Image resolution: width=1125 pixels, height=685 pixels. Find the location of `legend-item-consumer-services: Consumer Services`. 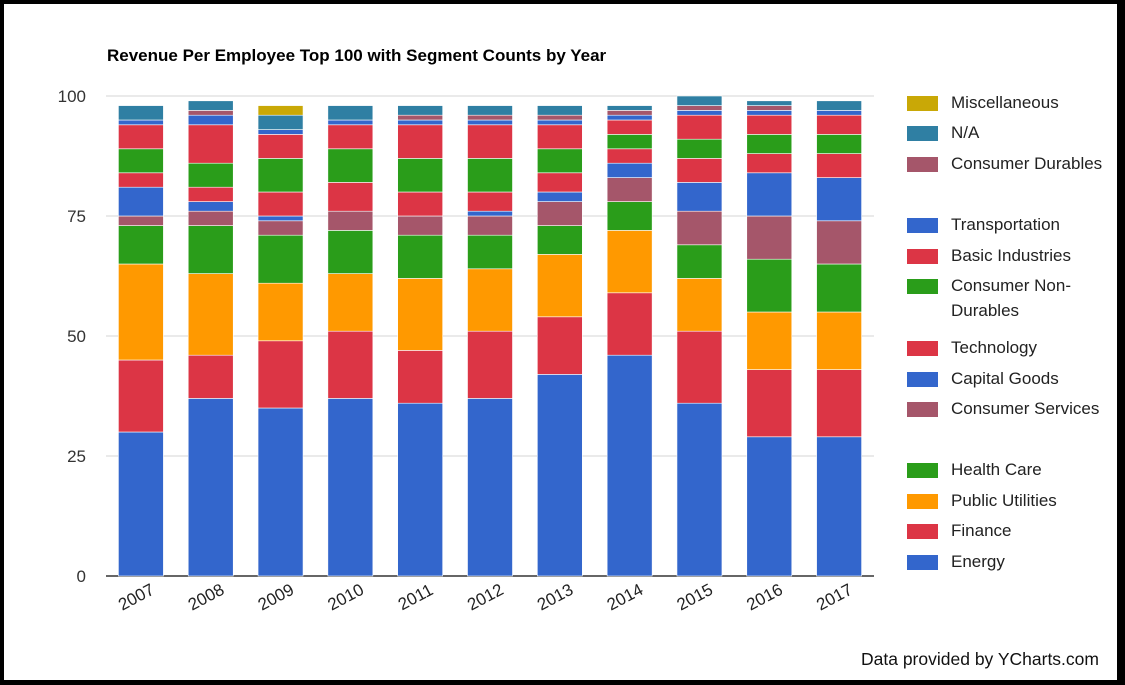

legend-item-consumer-services: Consumer Services is located at coordinates (1009, 410).